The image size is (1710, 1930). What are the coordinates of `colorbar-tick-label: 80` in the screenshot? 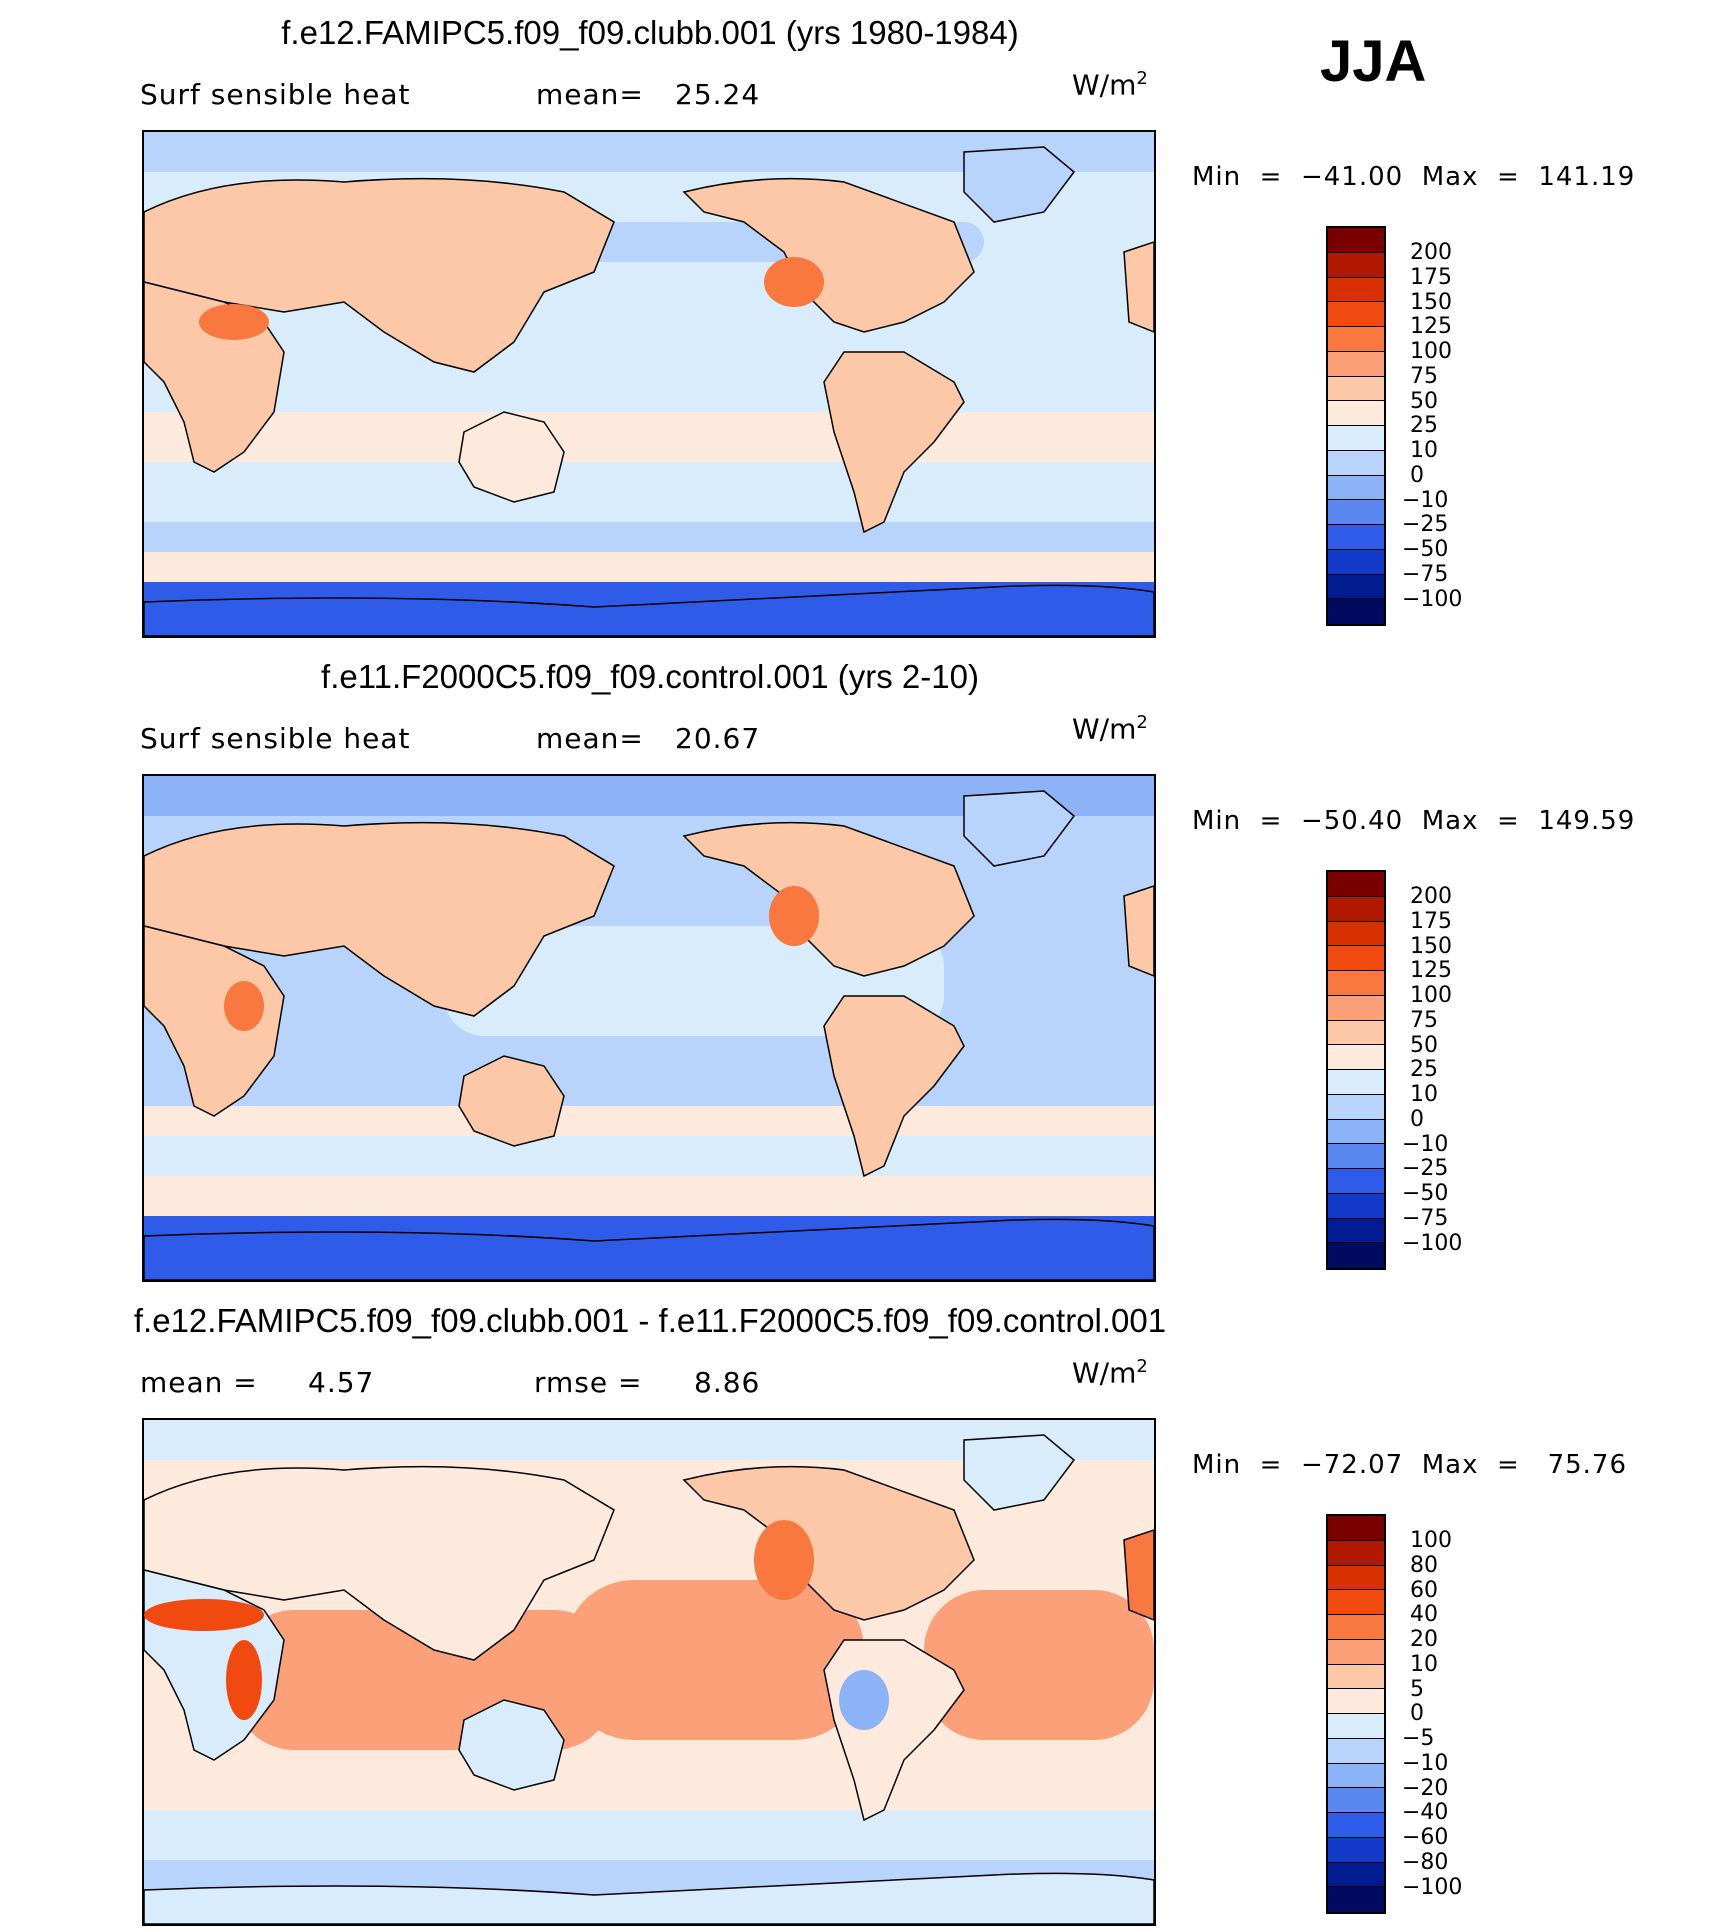 It's located at (1424, 1565).